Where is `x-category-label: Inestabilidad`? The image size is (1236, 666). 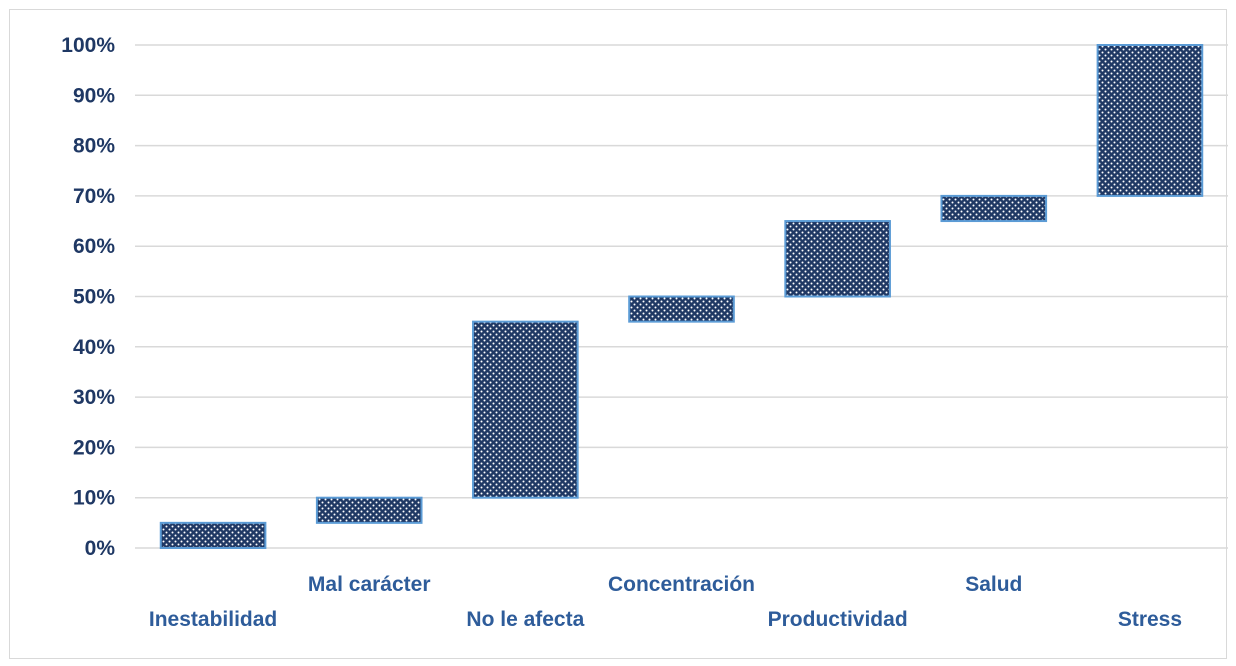 x-category-label: Inestabilidad is located at coordinates (213, 619).